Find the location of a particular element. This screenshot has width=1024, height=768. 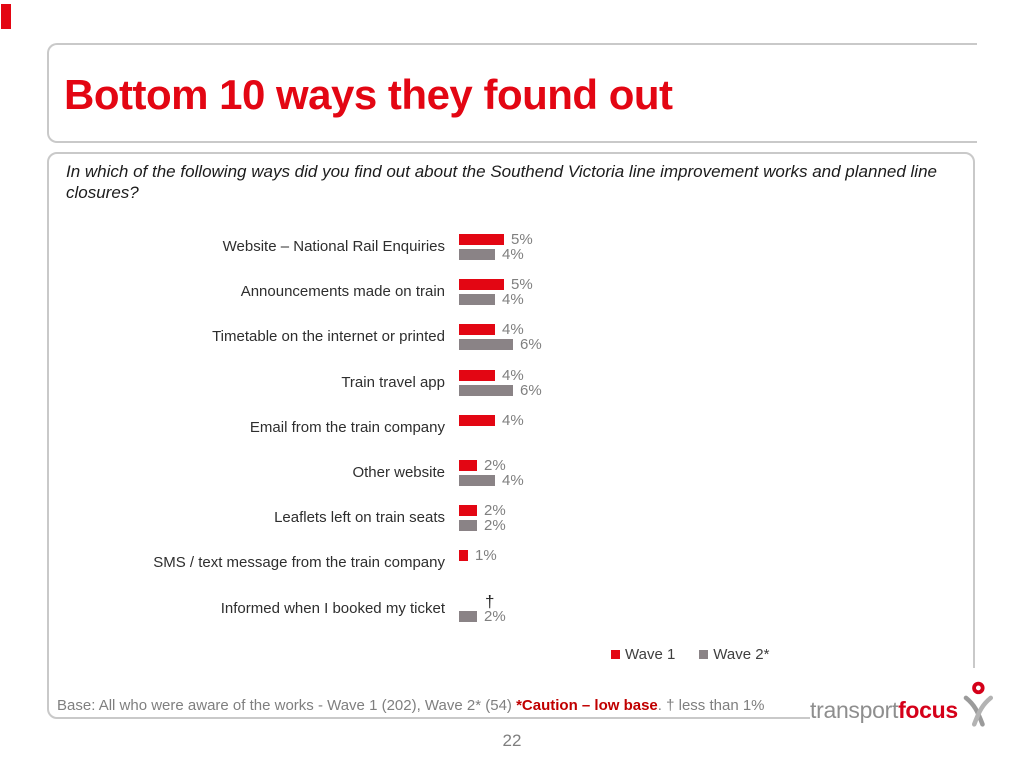

chart-row: Informed when I booked my ticket † 2% is located at coordinates (511, 614).